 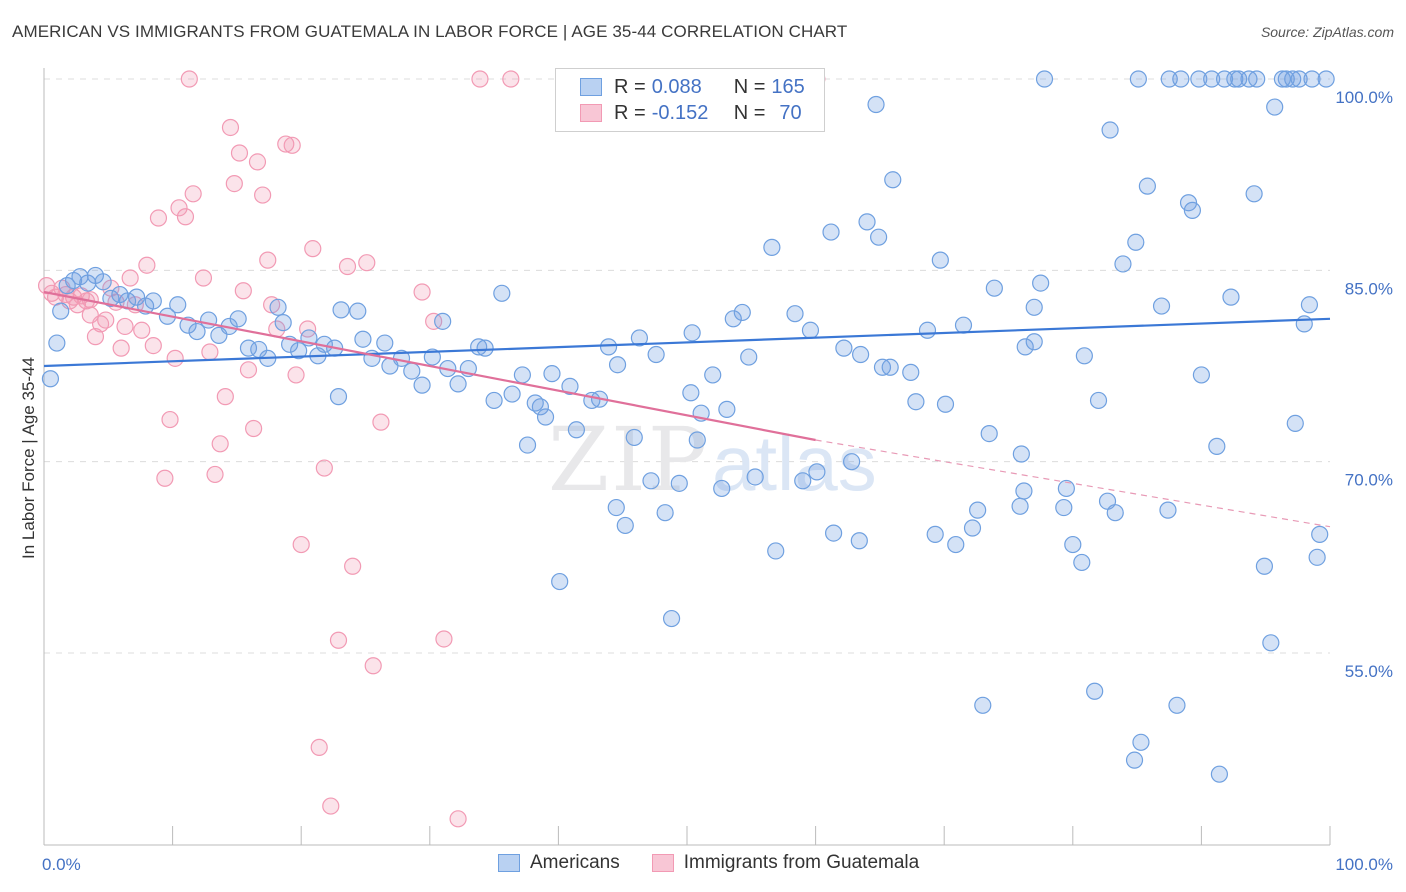 What do you see at coordinates (1364, 97) in the screenshot?
I see `y-tick-label: 100.0%` at bounding box center [1364, 97].